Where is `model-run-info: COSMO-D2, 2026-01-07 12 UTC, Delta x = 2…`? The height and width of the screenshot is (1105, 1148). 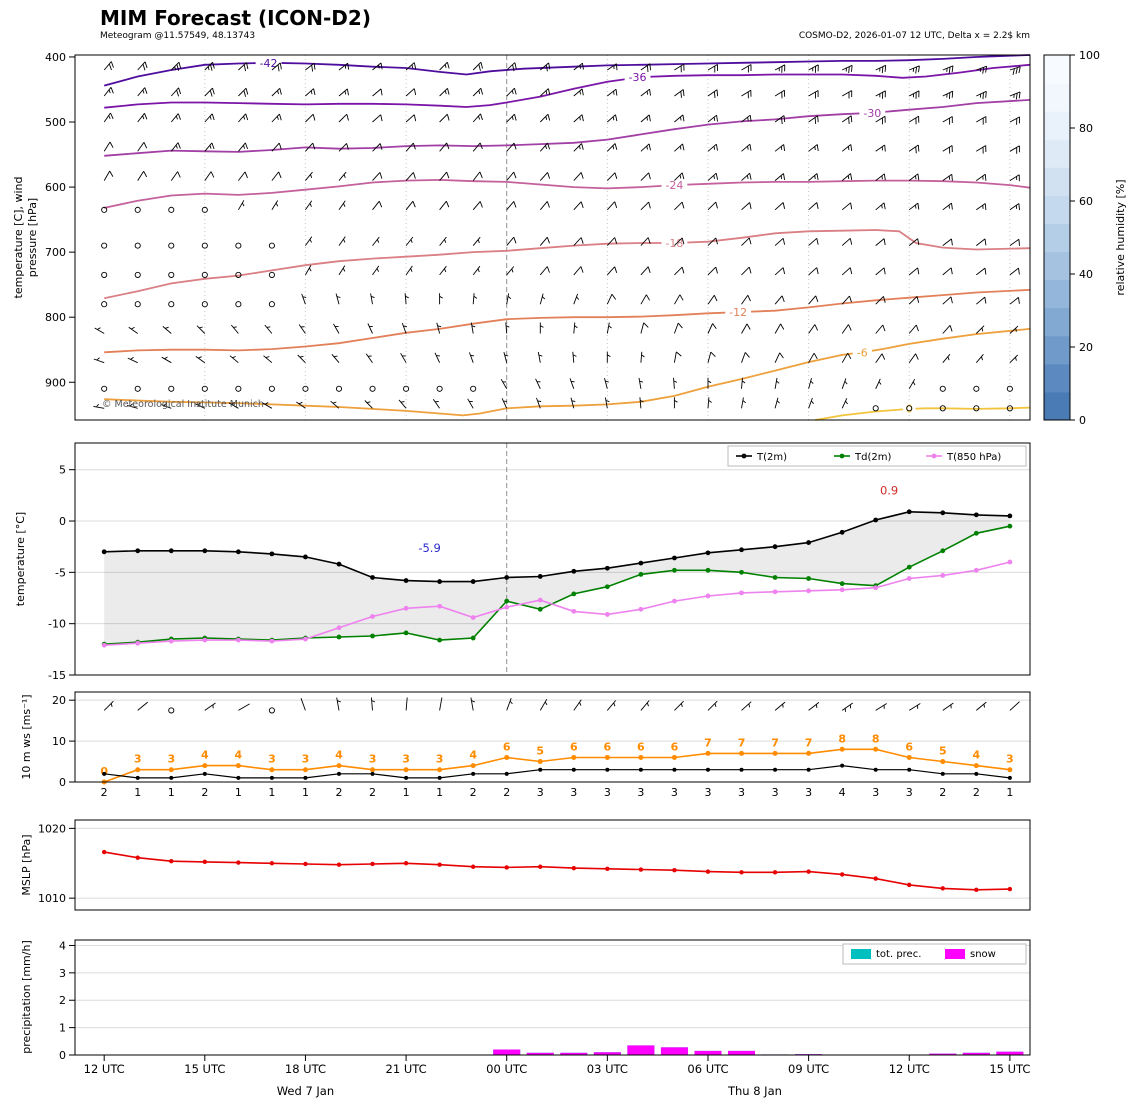 model-run-info: COSMO-D2, 2026-01-07 12 UTC, Delta x = 2… is located at coordinates (914, 36).